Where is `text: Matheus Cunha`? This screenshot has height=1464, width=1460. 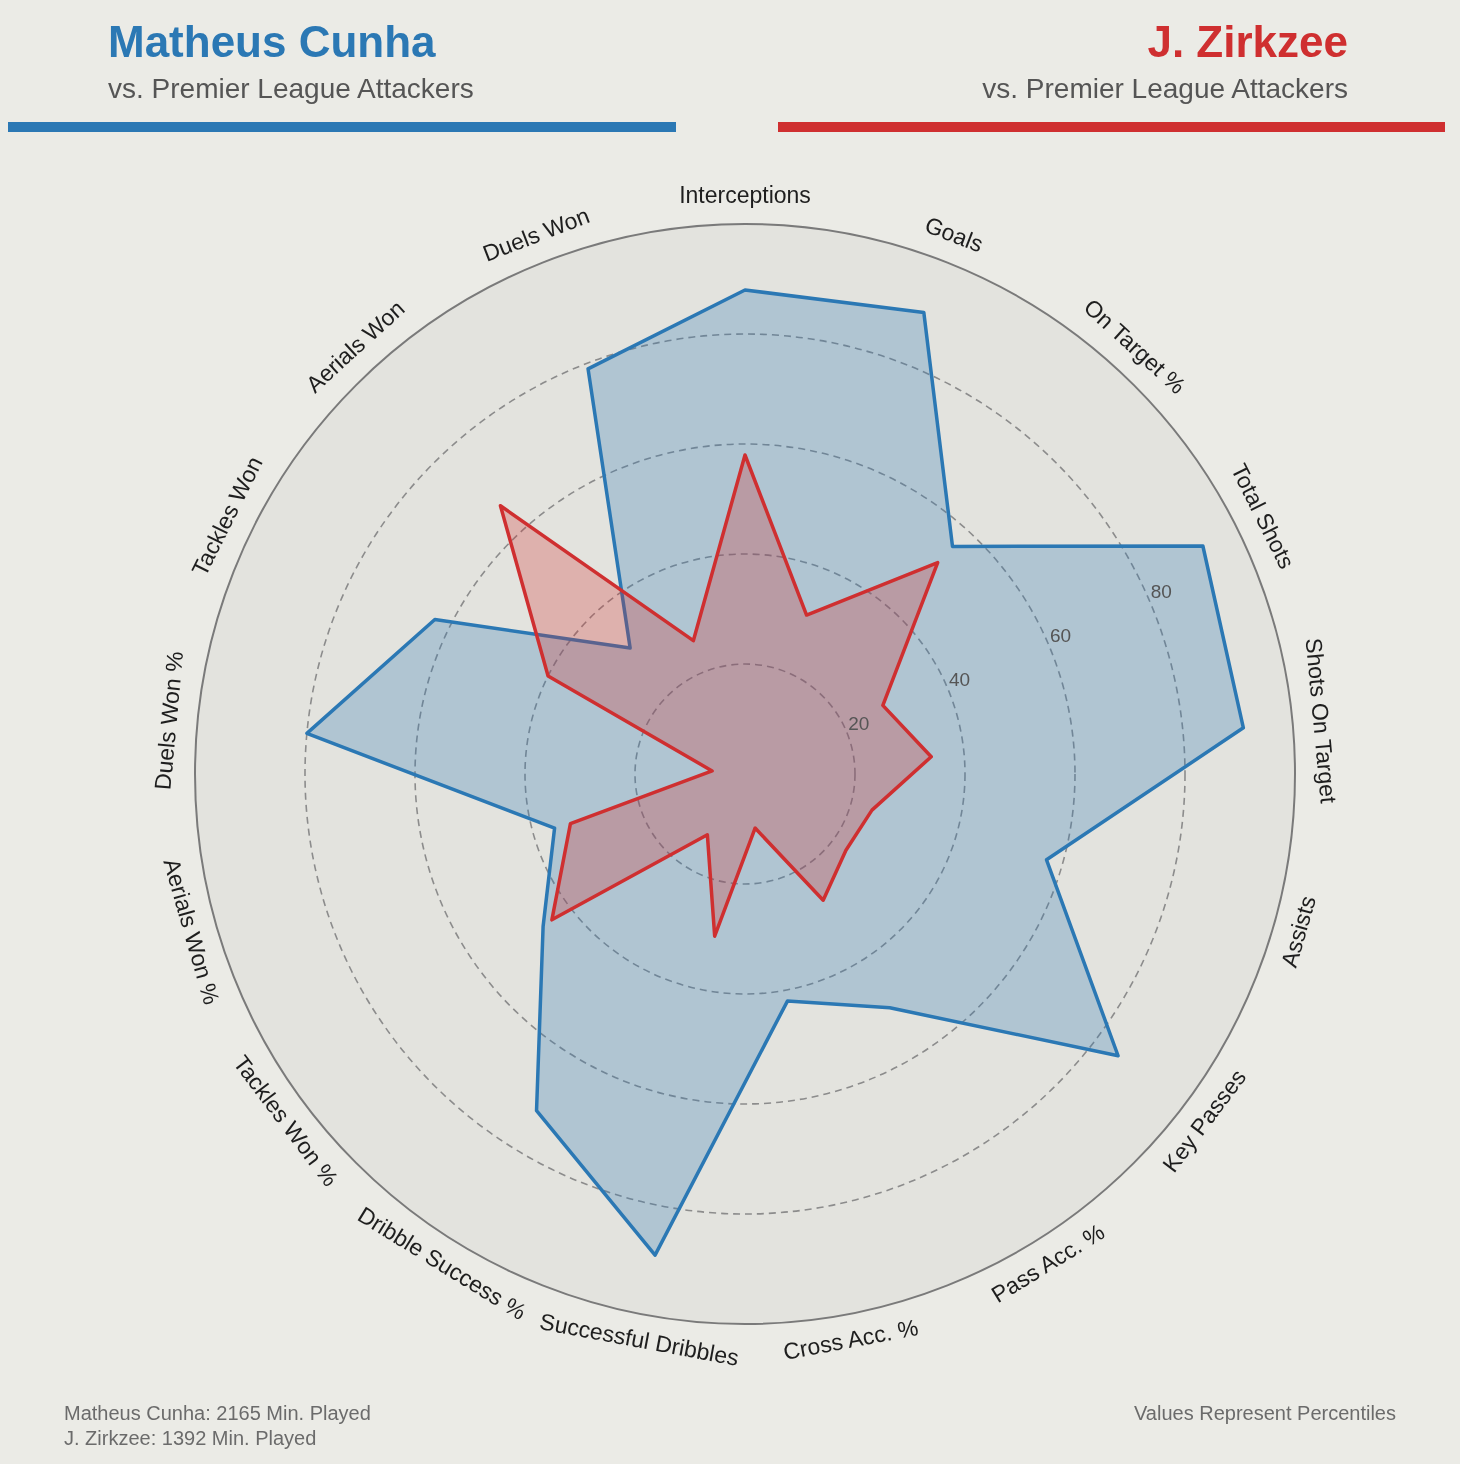
text: Matheus Cunha is located at coordinates (272, 41).